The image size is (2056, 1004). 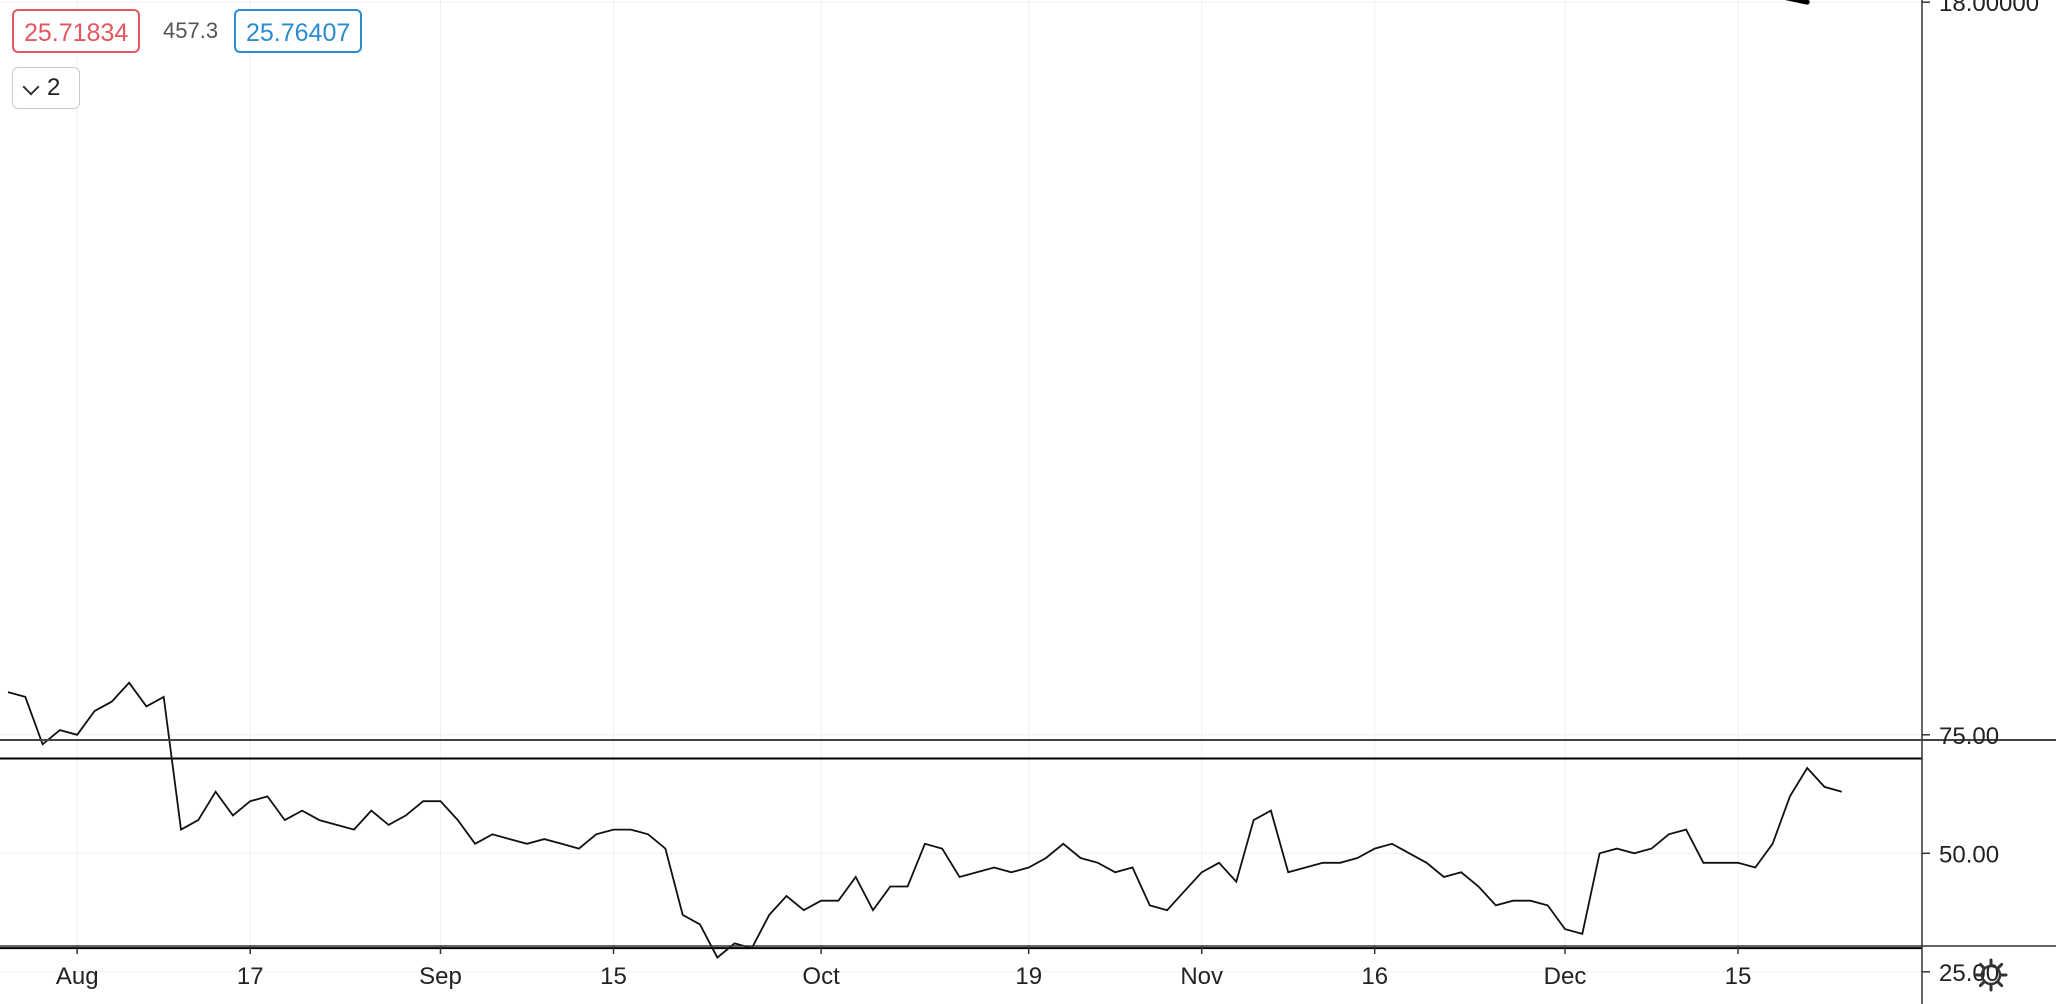 What do you see at coordinates (46, 88) in the screenshot?
I see `collapse-indicators-button: 2` at bounding box center [46, 88].